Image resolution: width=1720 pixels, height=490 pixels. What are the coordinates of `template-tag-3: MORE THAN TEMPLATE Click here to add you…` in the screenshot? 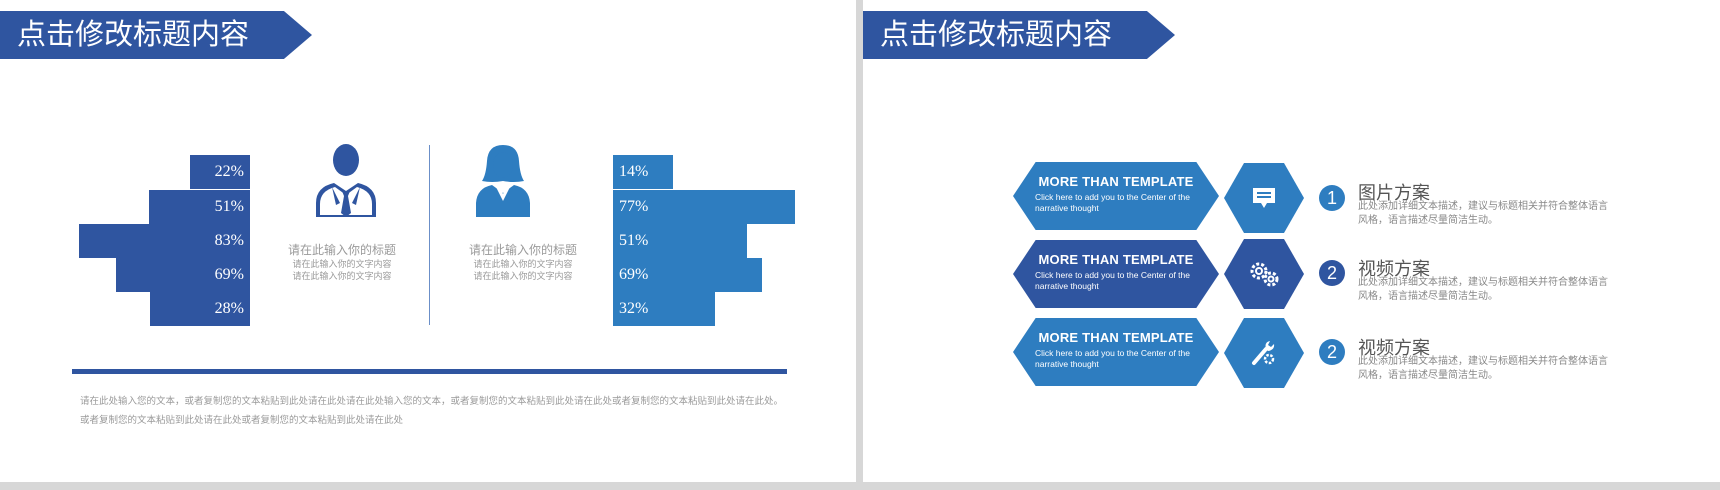 It's located at (1116, 352).